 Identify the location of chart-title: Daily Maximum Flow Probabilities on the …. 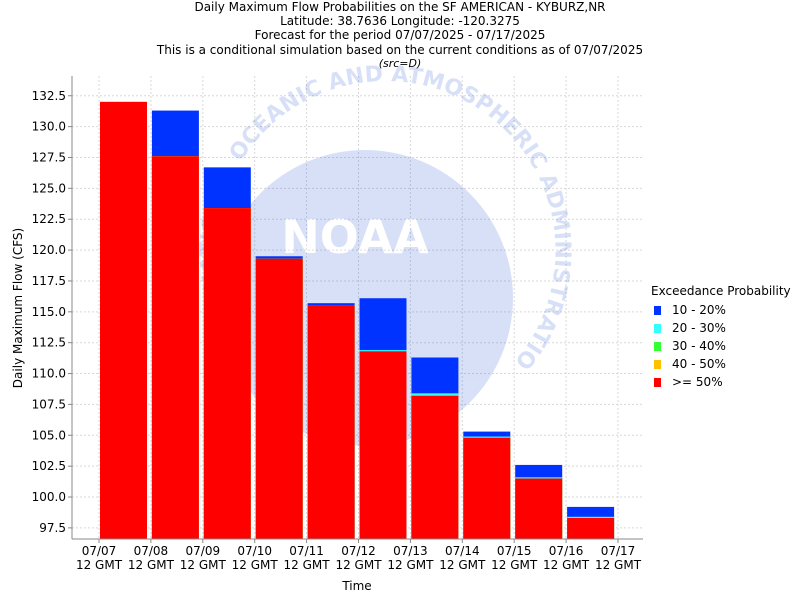
(400, 7).